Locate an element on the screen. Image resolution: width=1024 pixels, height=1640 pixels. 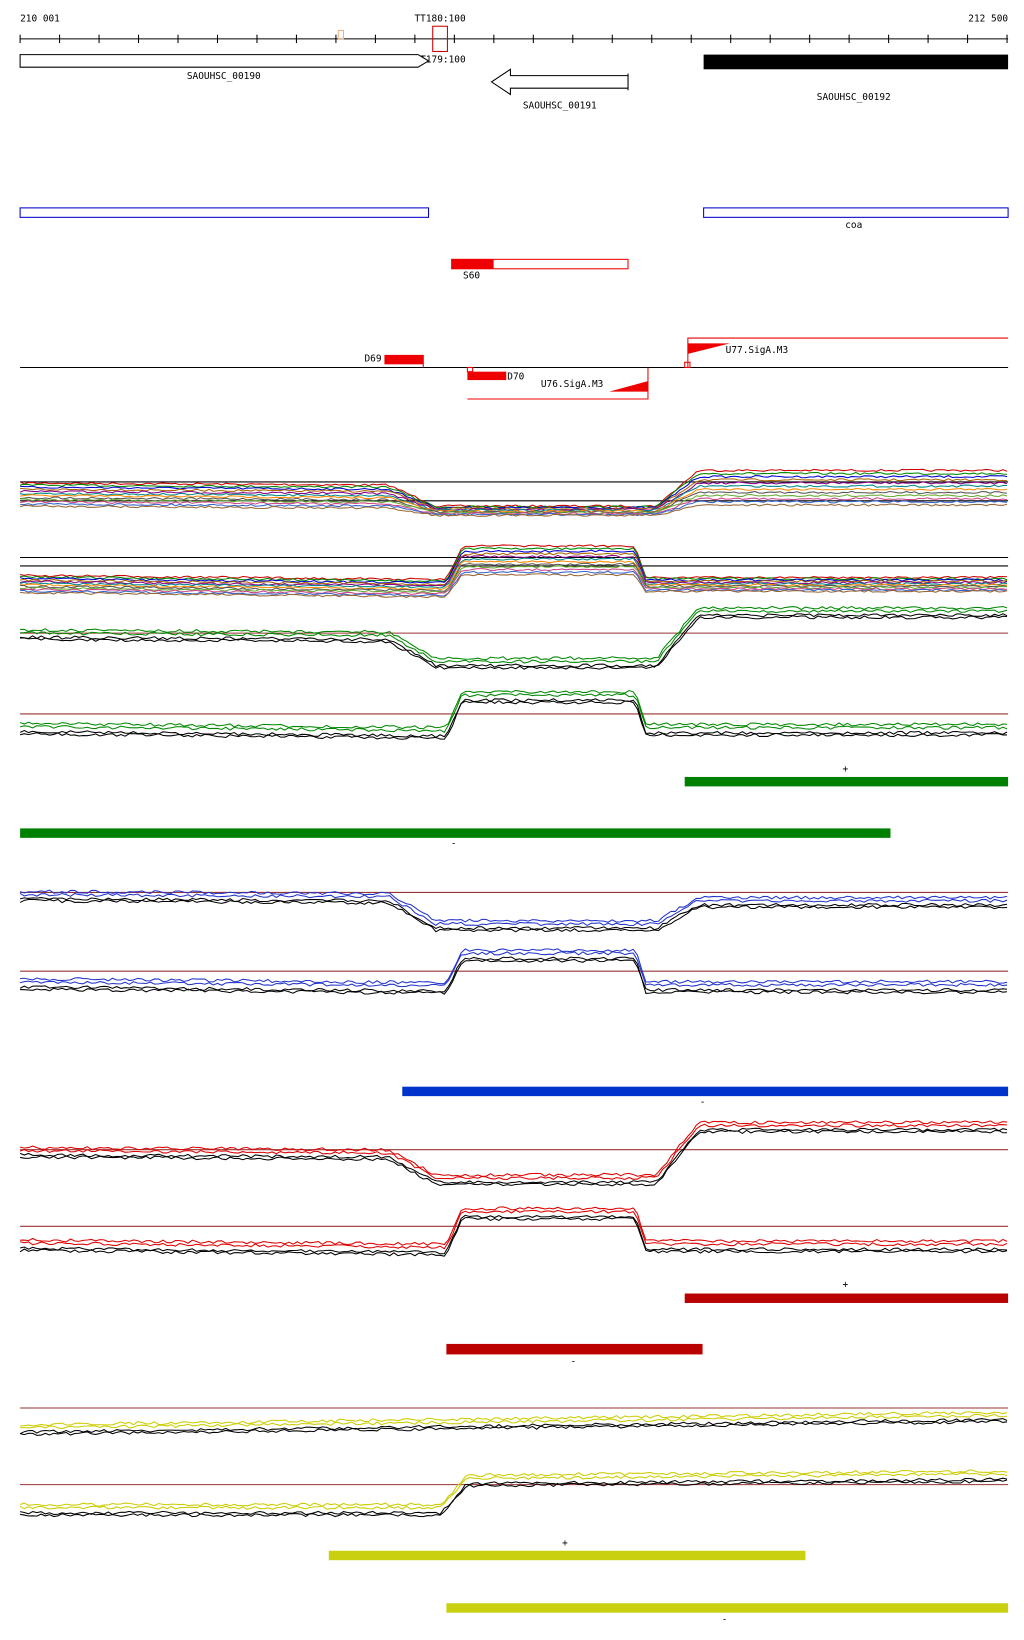
promoter-label: D69 is located at coordinates (372, 359).